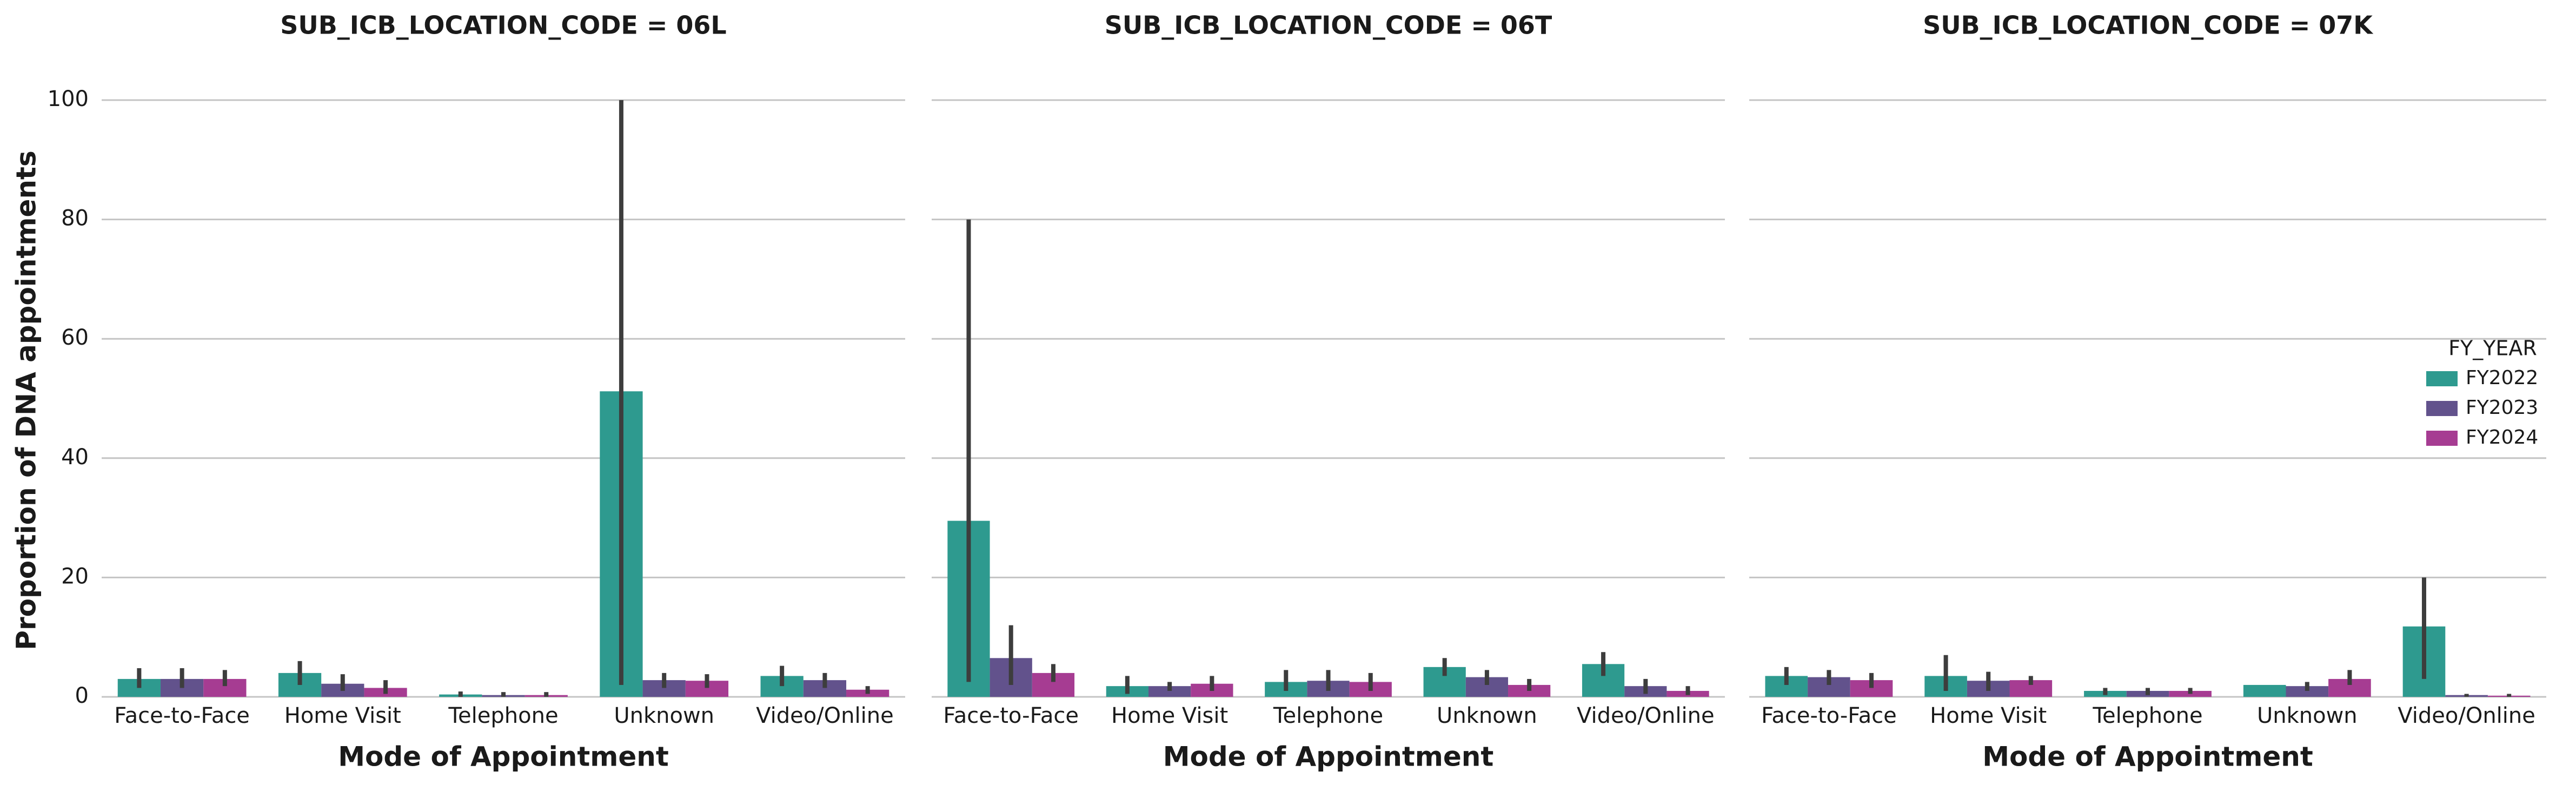 The image size is (2576, 791). What do you see at coordinates (75, 219) in the screenshot?
I see `y-tick-label: 80` at bounding box center [75, 219].